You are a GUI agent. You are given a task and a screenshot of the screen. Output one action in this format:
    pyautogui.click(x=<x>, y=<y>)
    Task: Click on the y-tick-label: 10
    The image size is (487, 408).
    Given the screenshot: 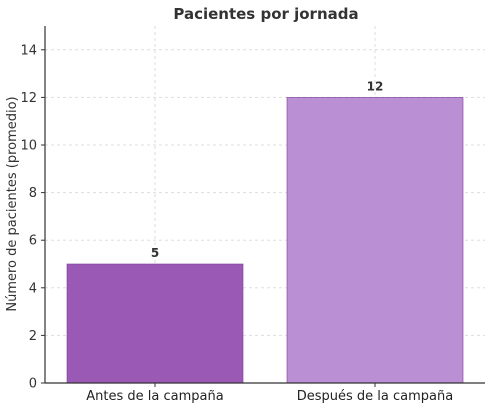 What is the action you would take?
    pyautogui.click(x=28, y=146)
    